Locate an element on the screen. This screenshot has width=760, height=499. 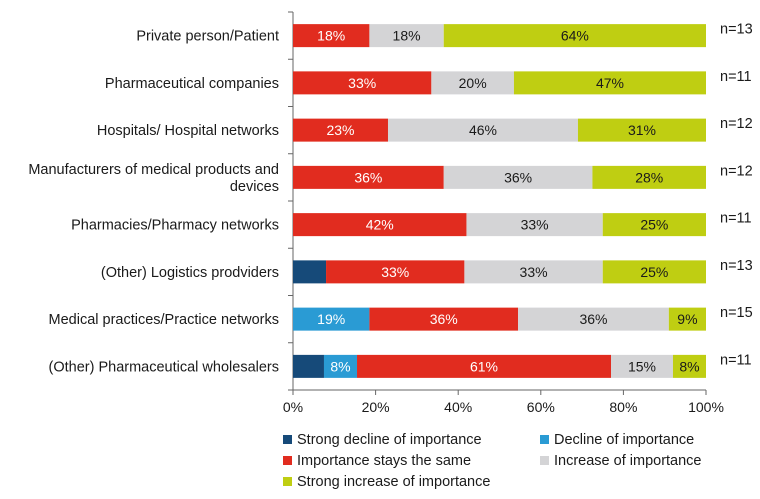
legend-label: Importance stays the same is located at coordinates (384, 461).